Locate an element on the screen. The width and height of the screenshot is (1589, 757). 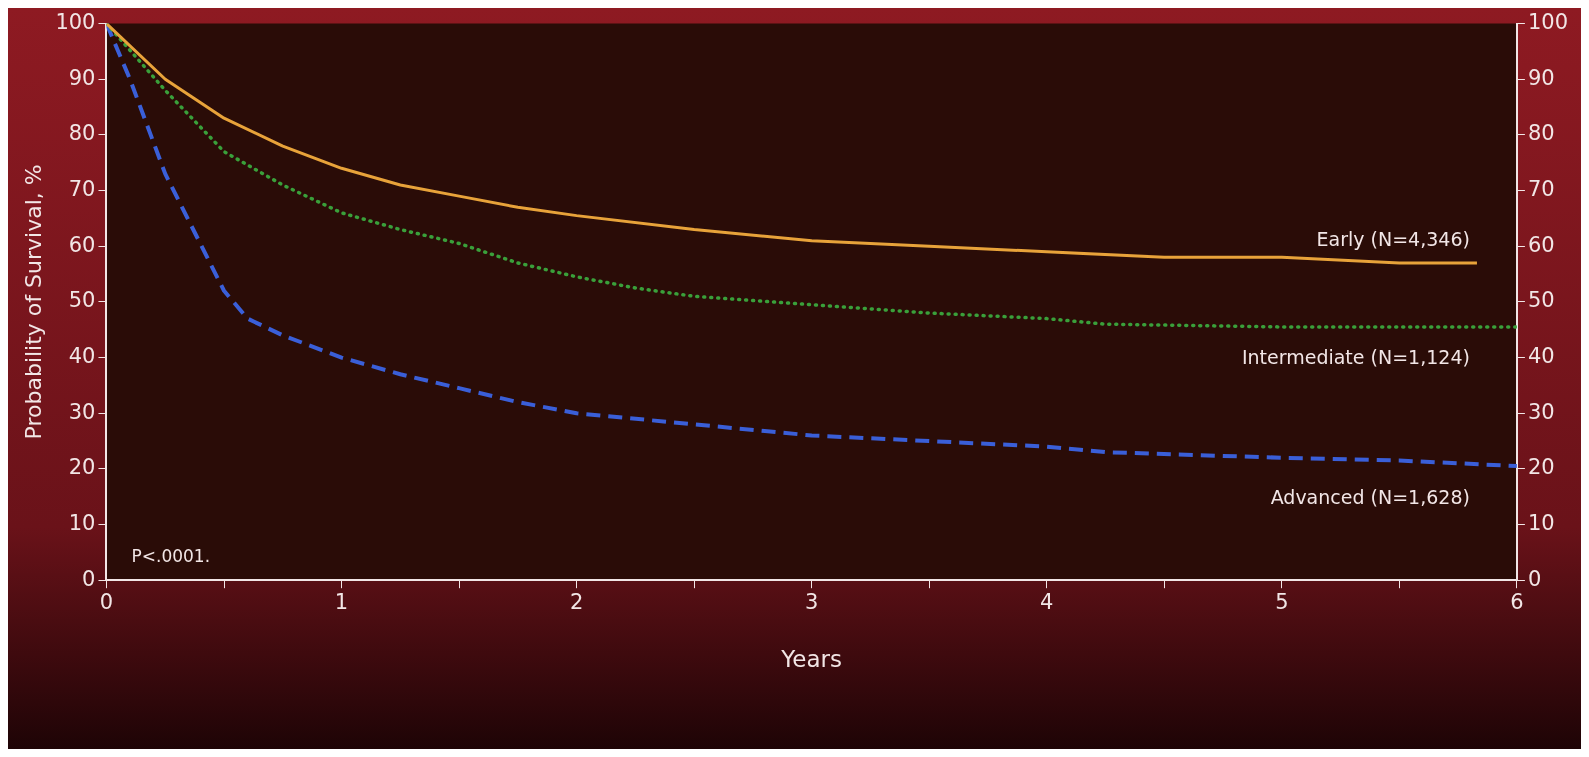
y2-tick-label: 70 is located at coordinates (1541, 189).